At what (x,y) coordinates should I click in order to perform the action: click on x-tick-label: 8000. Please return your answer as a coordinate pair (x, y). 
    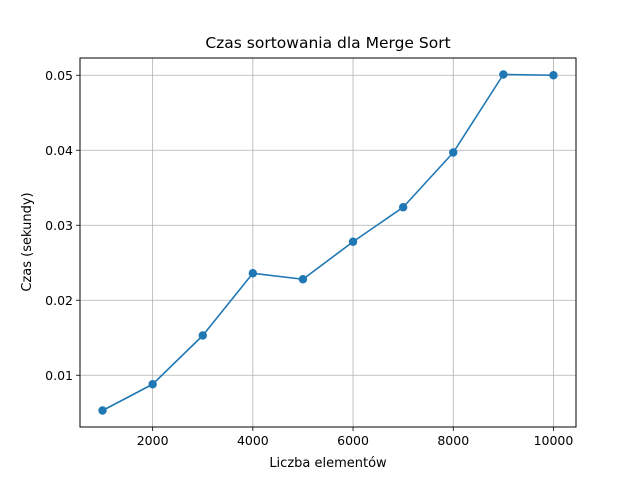
    Looking at the image, I should click on (453, 440).